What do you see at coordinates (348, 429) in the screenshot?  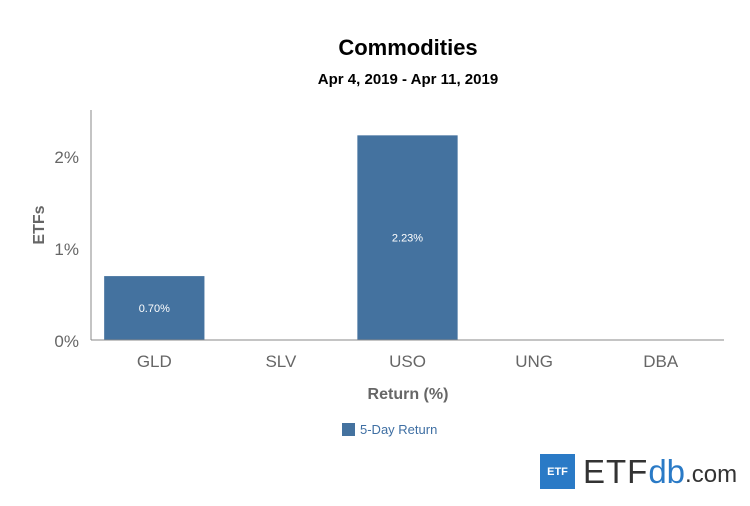 I see `legend-swatch` at bounding box center [348, 429].